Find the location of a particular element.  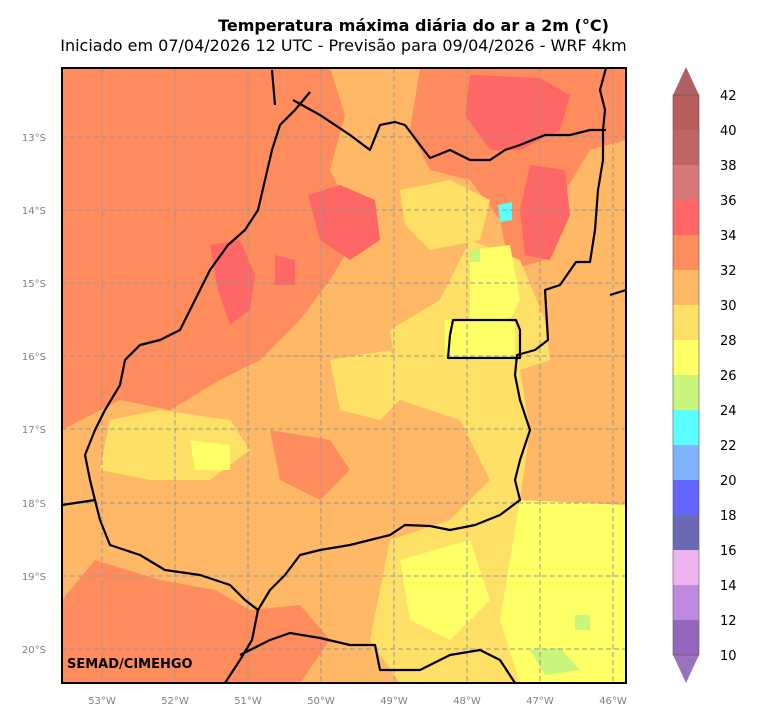

colorbar-tick-label: 26 is located at coordinates (728, 376).